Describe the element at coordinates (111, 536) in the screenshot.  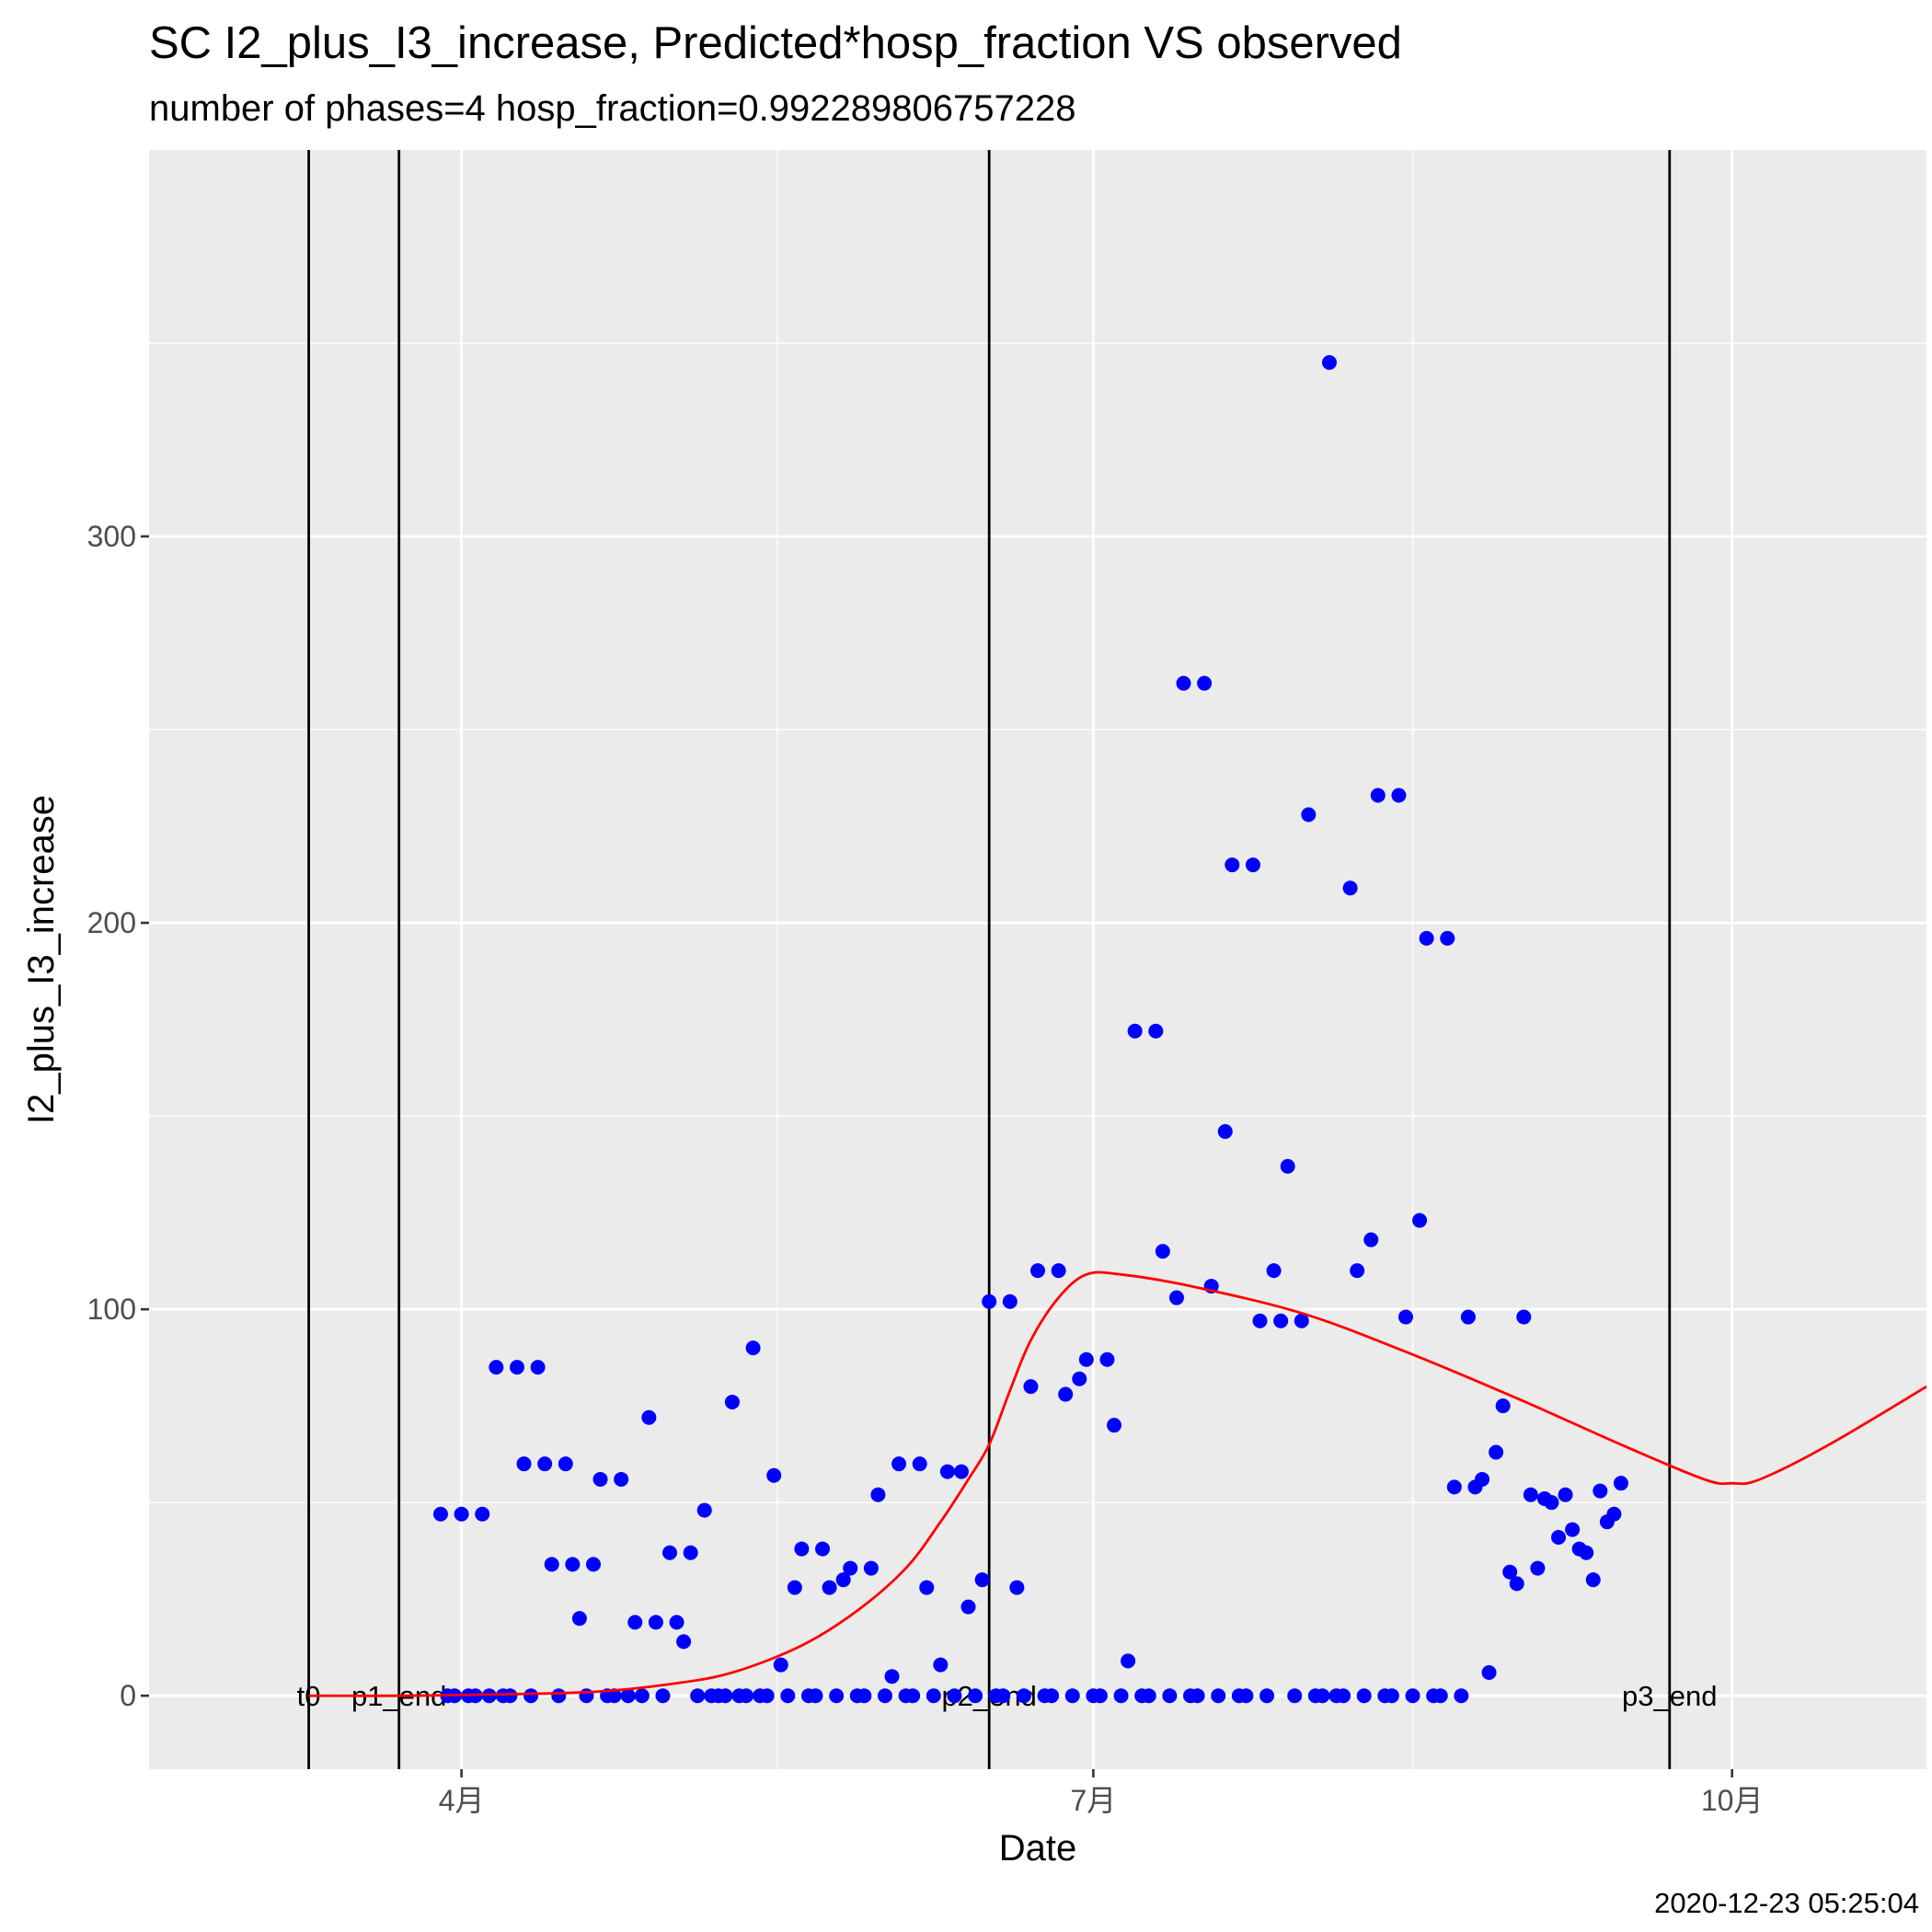
I see `y-tick-label: 300` at that location.